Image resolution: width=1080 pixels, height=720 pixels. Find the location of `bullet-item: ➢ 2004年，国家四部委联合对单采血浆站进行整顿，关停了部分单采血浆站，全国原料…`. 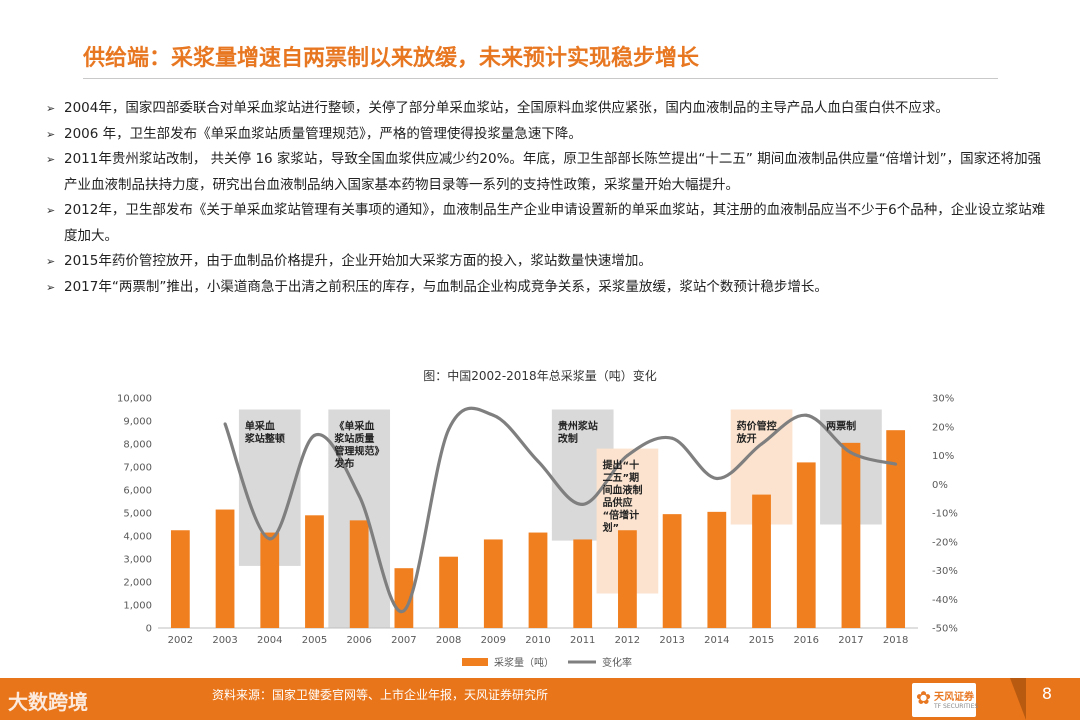

bullet-item: ➢ 2004年，国家四部委联合对单采血浆站进行整顿，关停了部分单采血浆站，全国原料… is located at coordinates (541, 109).